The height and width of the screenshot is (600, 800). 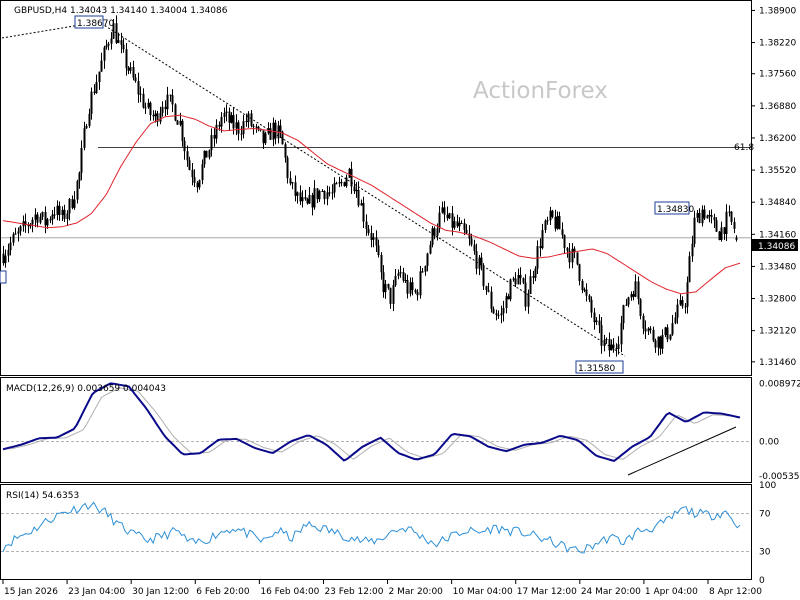 What do you see at coordinates (777, 267) in the screenshot?
I see `price-tick-label: 1.33480` at bounding box center [777, 267].